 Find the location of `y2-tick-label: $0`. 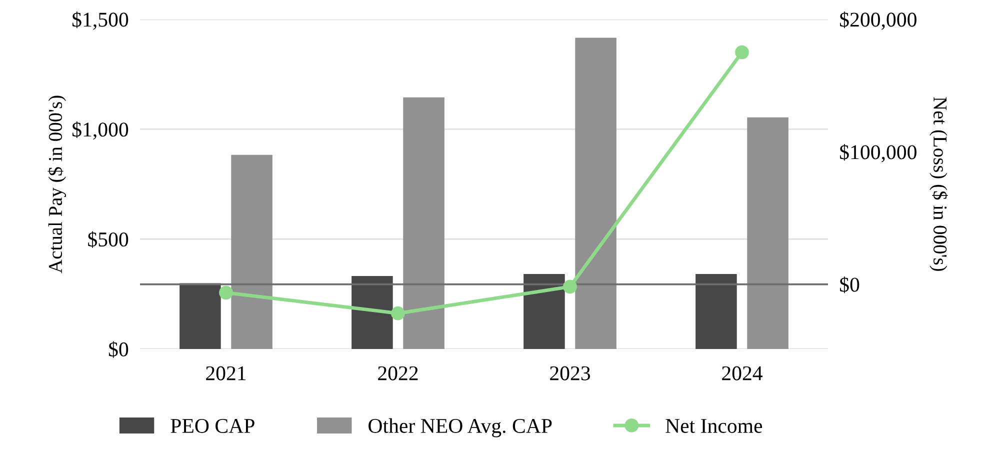

y2-tick-label: $0 is located at coordinates (850, 285).